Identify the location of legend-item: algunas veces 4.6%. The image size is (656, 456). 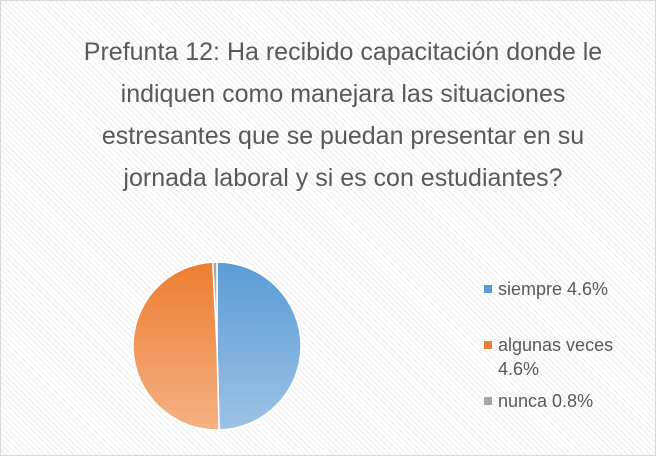
(559, 357).